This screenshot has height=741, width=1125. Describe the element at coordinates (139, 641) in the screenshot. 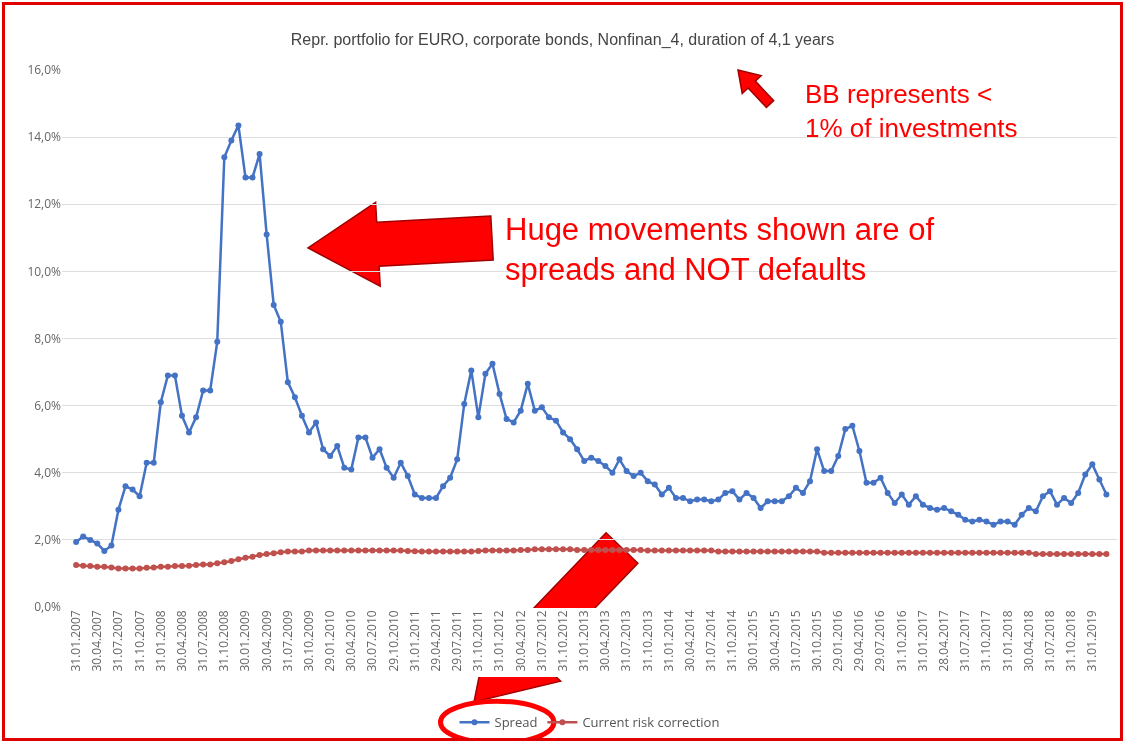

I see `x-tick-label: 31.10.2007` at that location.